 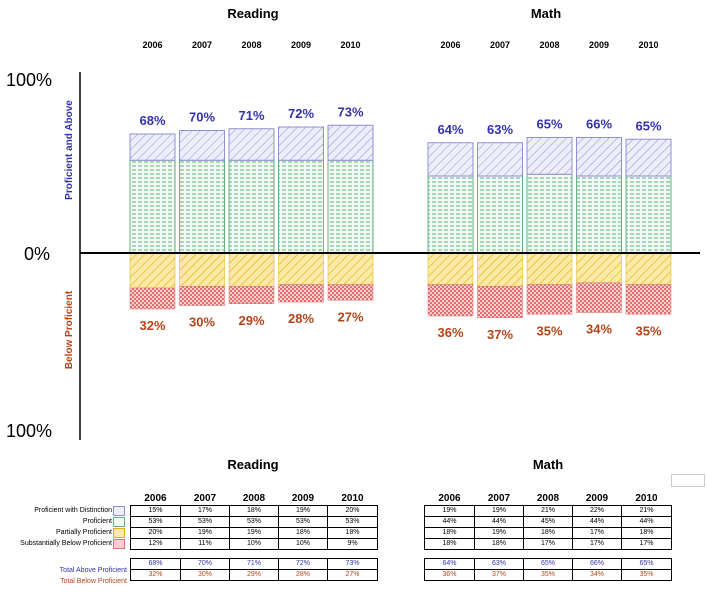 I want to click on table-cell: 45%, so click(x=548, y=522).